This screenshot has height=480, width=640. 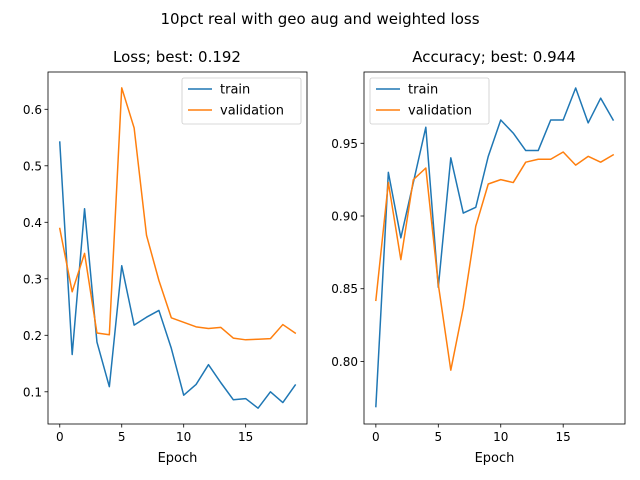 I want to click on loss-xtick-label: 5, so click(x=122, y=437).